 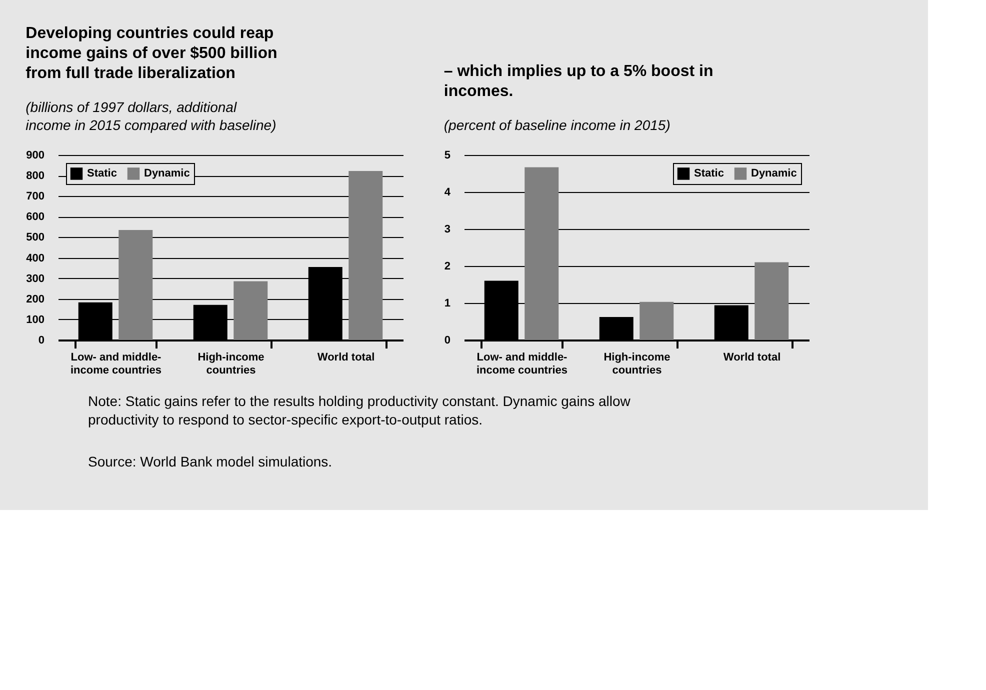 I want to click on y-tick-label: 5, so click(x=447, y=156).